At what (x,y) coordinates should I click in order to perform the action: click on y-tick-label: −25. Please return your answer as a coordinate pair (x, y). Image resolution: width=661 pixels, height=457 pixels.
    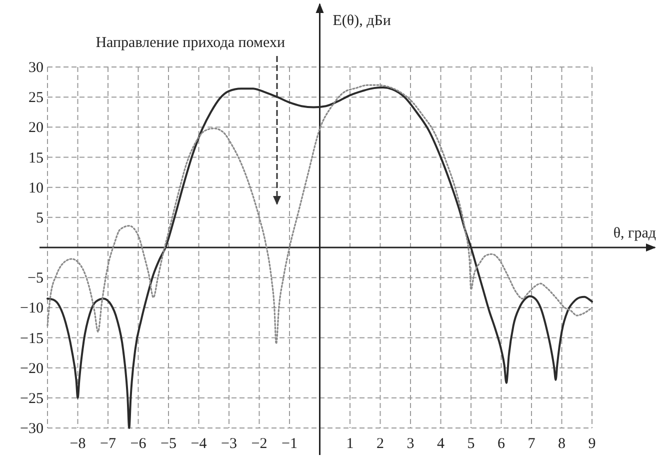
    Looking at the image, I should click on (32, 398).